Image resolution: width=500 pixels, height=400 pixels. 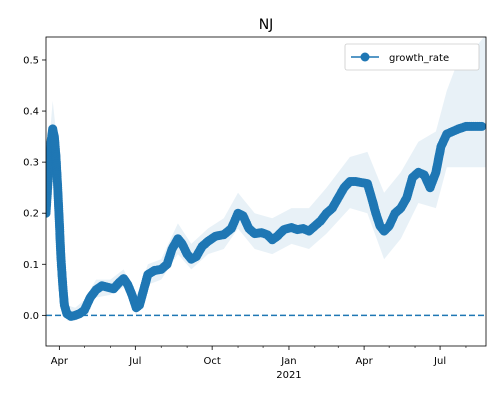 I want to click on y-axis: 0.0 0.1 0.2 0.3 0.4 0.5, so click(x=34, y=188).